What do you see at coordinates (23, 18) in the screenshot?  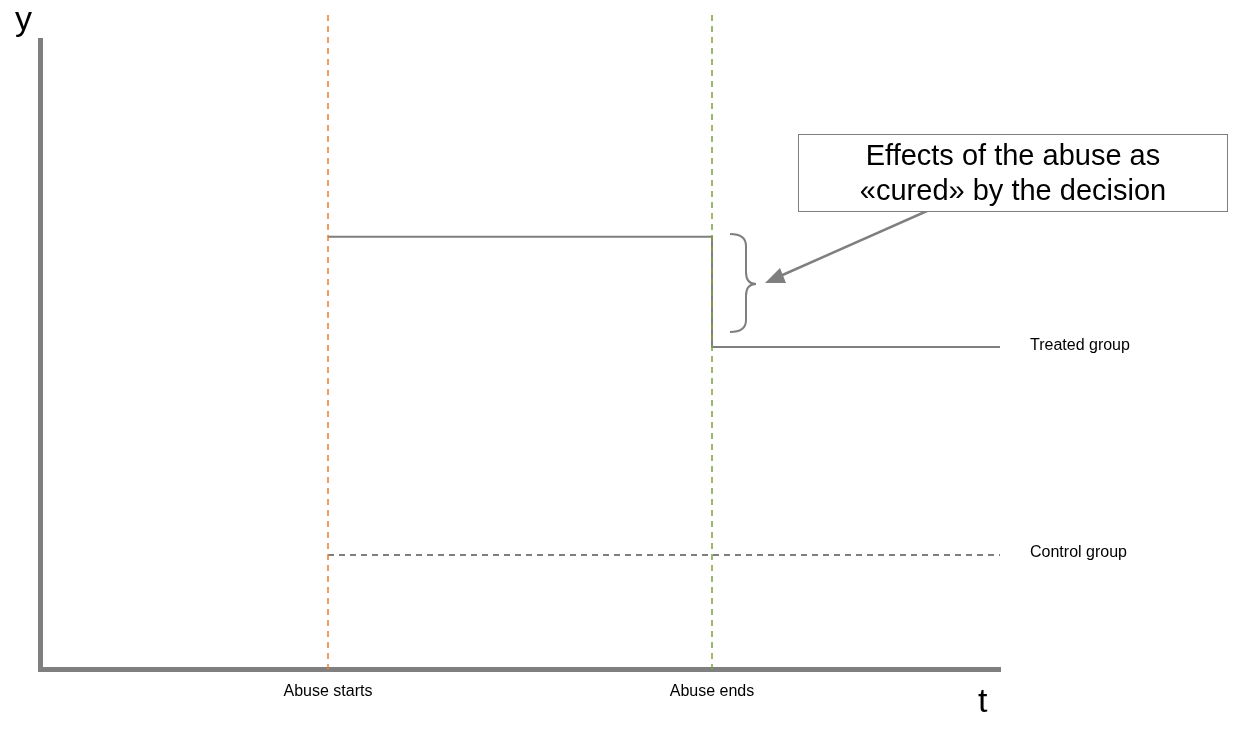 I see `text: y` at bounding box center [23, 18].